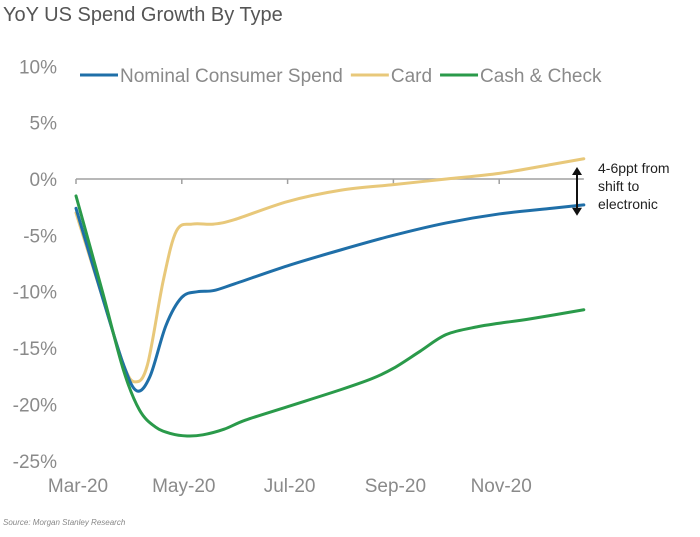  I want to click on x-tick-label: May-20, so click(183, 486).